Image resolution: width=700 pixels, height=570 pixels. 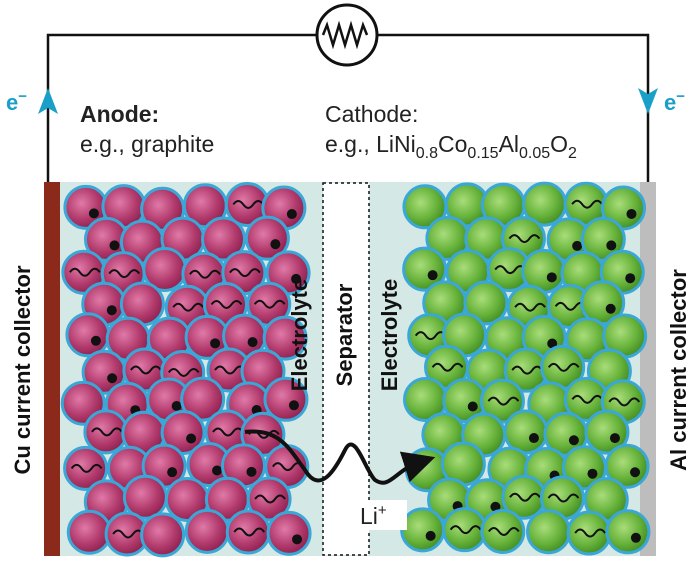 What do you see at coordinates (381, 515) in the screenshot?
I see `ion-label-bg` at bounding box center [381, 515].